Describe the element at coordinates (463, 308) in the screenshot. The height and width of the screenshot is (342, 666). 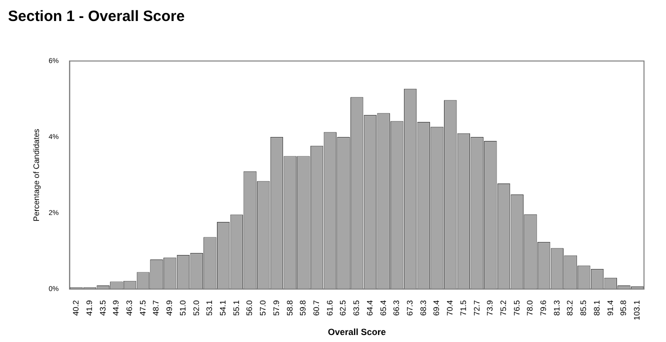
I see `x-tick-label: 71.5` at that location.